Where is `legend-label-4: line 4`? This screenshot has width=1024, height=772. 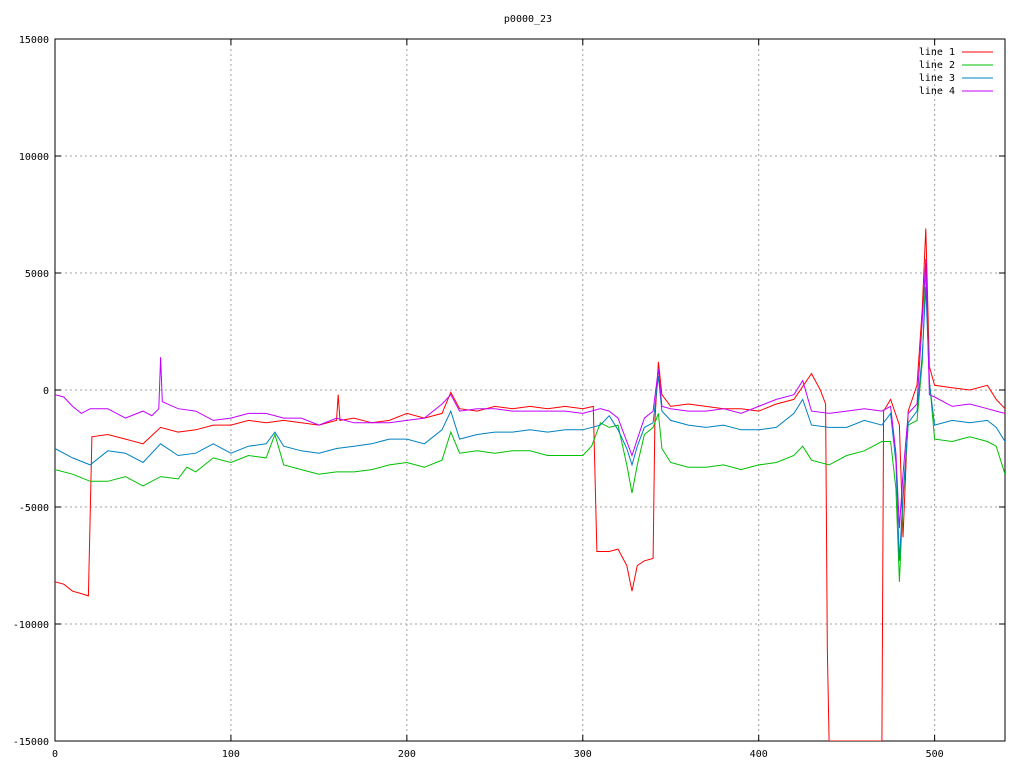 legend-label-4: line 4 is located at coordinates (937, 91).